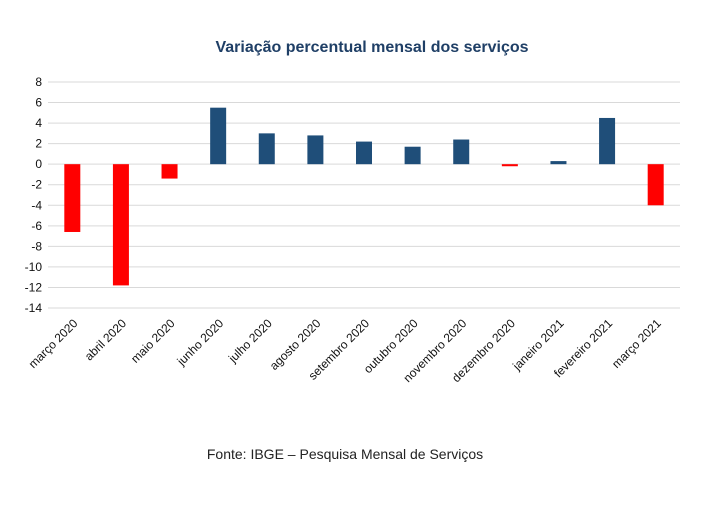 The image size is (706, 508). What do you see at coordinates (34, 195) in the screenshot?
I see `y-axis: 8 6 4 2 0 -2 -4 -6 -8 -10 -12 -14` at bounding box center [34, 195].